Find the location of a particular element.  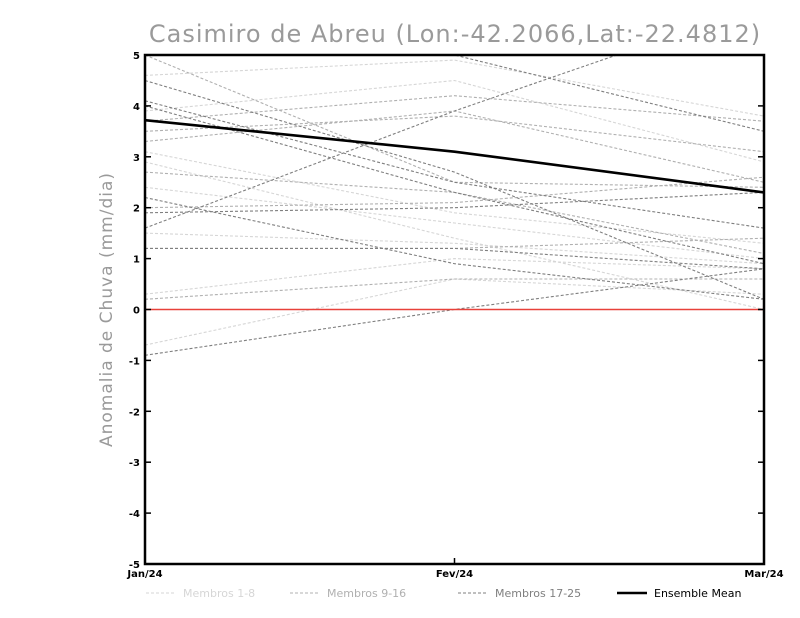

y-tick-label: 3 is located at coordinates (136, 158).